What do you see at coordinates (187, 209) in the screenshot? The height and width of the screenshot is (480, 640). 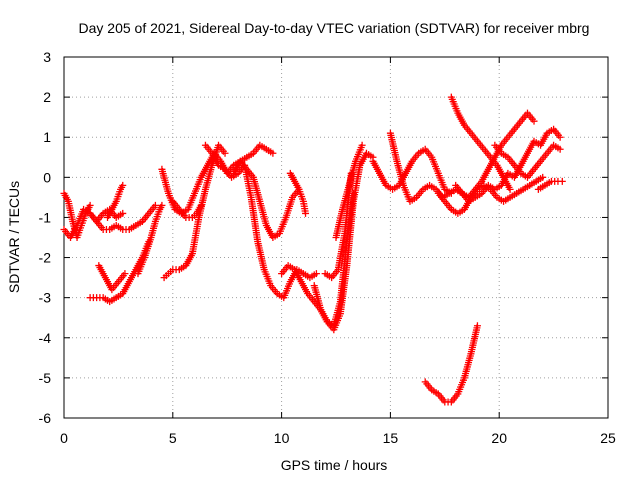 I see `series-sat-j` at bounding box center [187, 209].